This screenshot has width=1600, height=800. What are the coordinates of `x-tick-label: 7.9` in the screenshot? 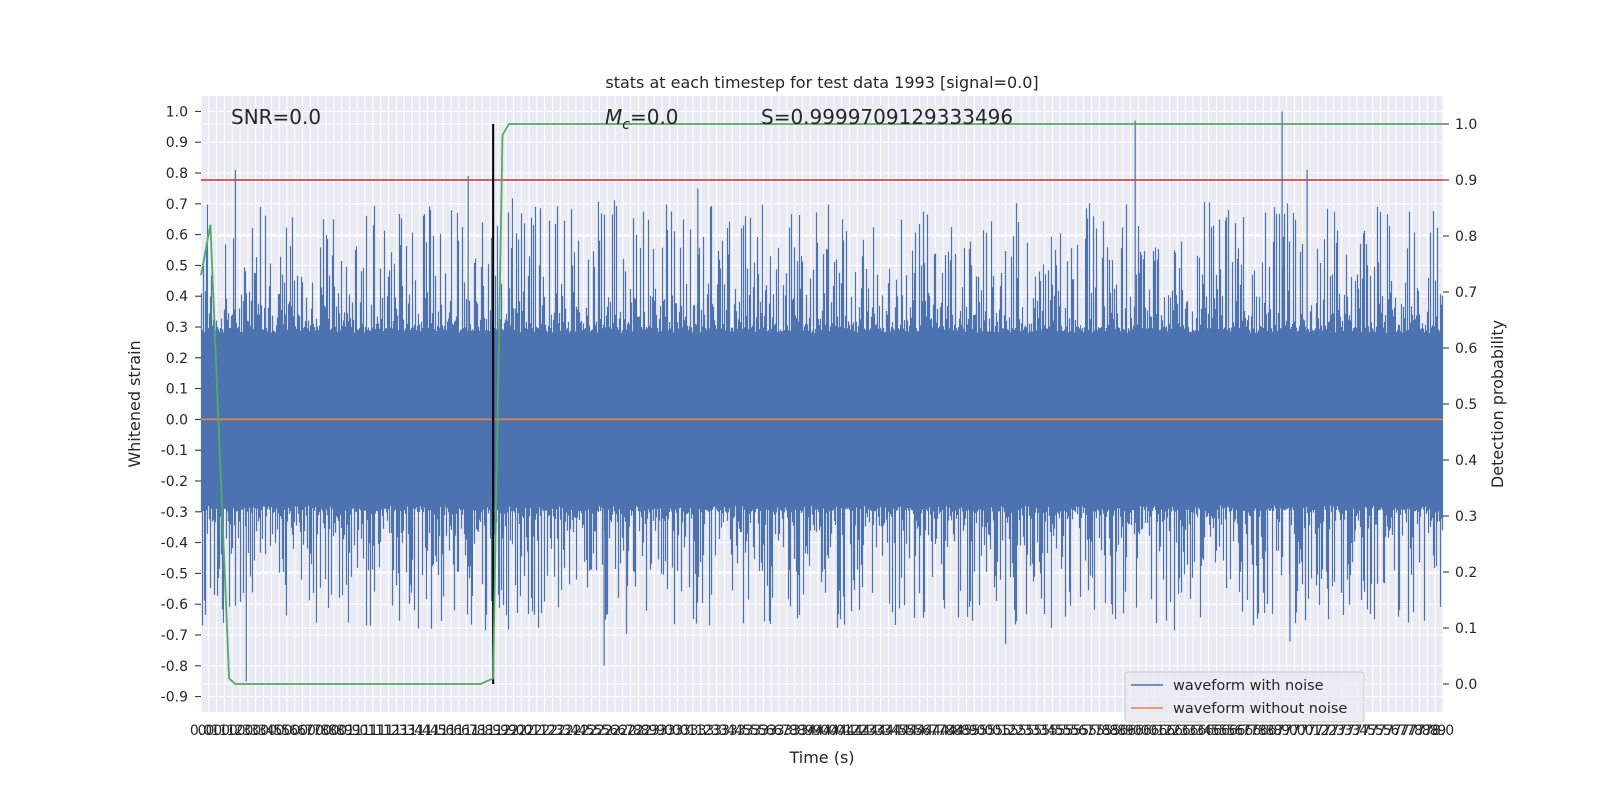 It's located at (1435, 731).